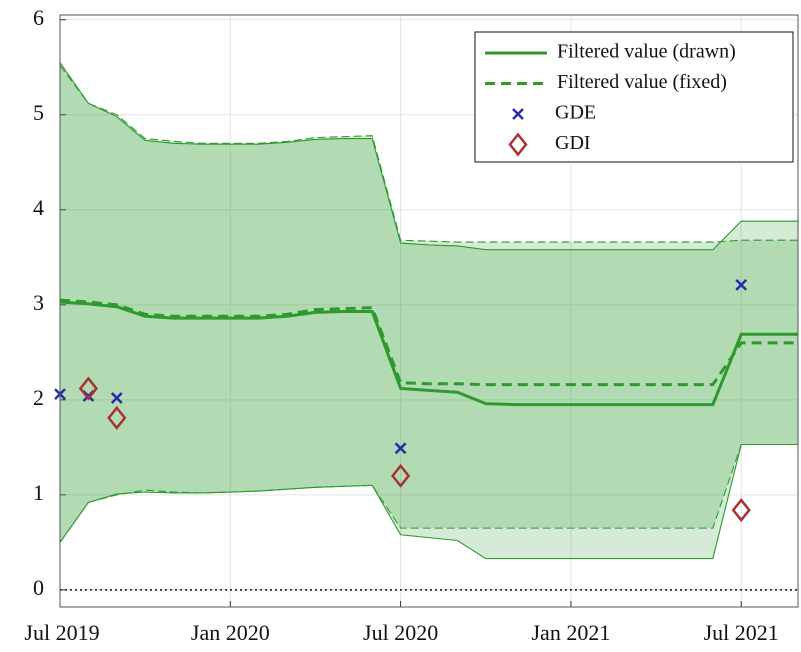  I want to click on legend-label: GDE, so click(575, 113).